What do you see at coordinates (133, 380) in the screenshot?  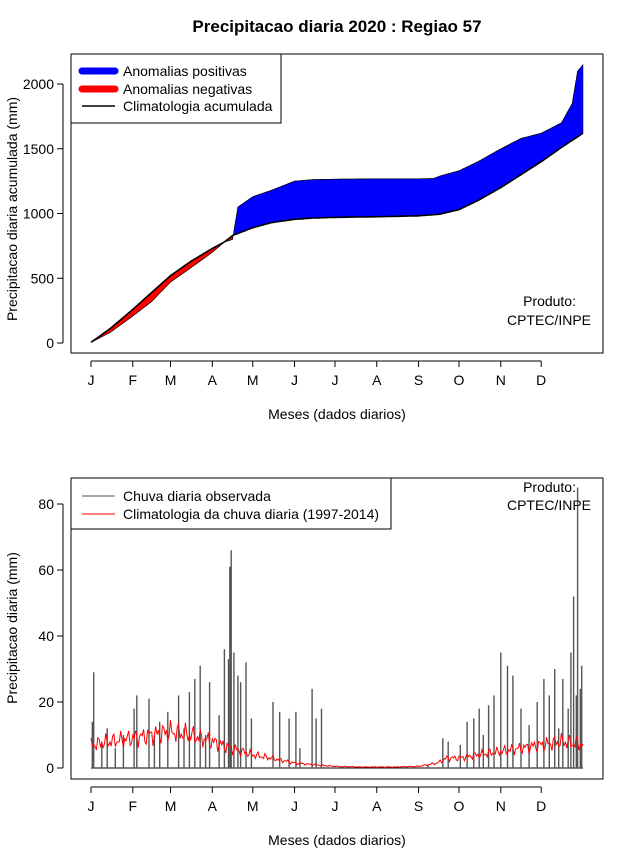 I see `top-x-tick-label: F` at bounding box center [133, 380].